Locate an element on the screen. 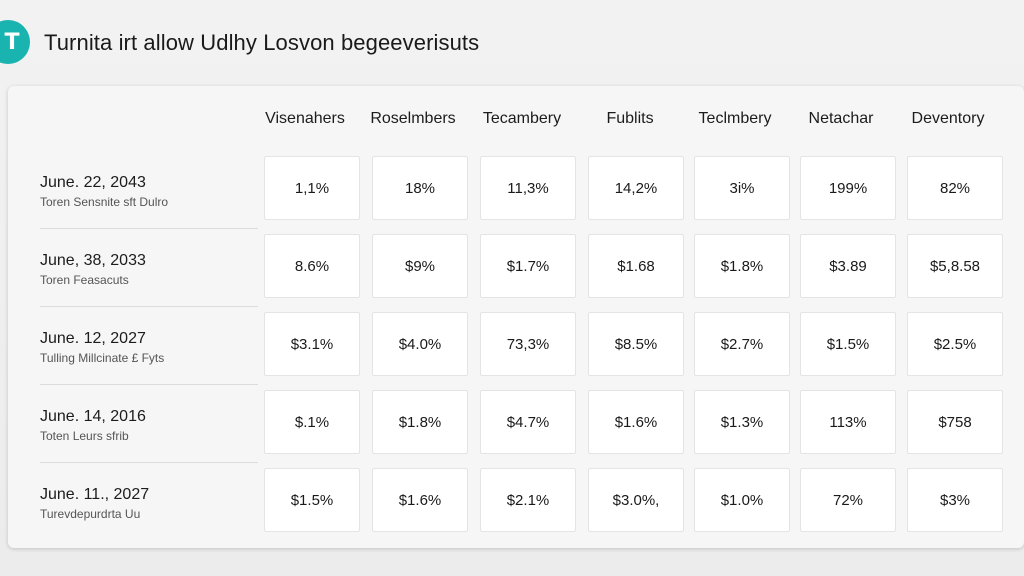  table-cell: 8.6% is located at coordinates (312, 266).